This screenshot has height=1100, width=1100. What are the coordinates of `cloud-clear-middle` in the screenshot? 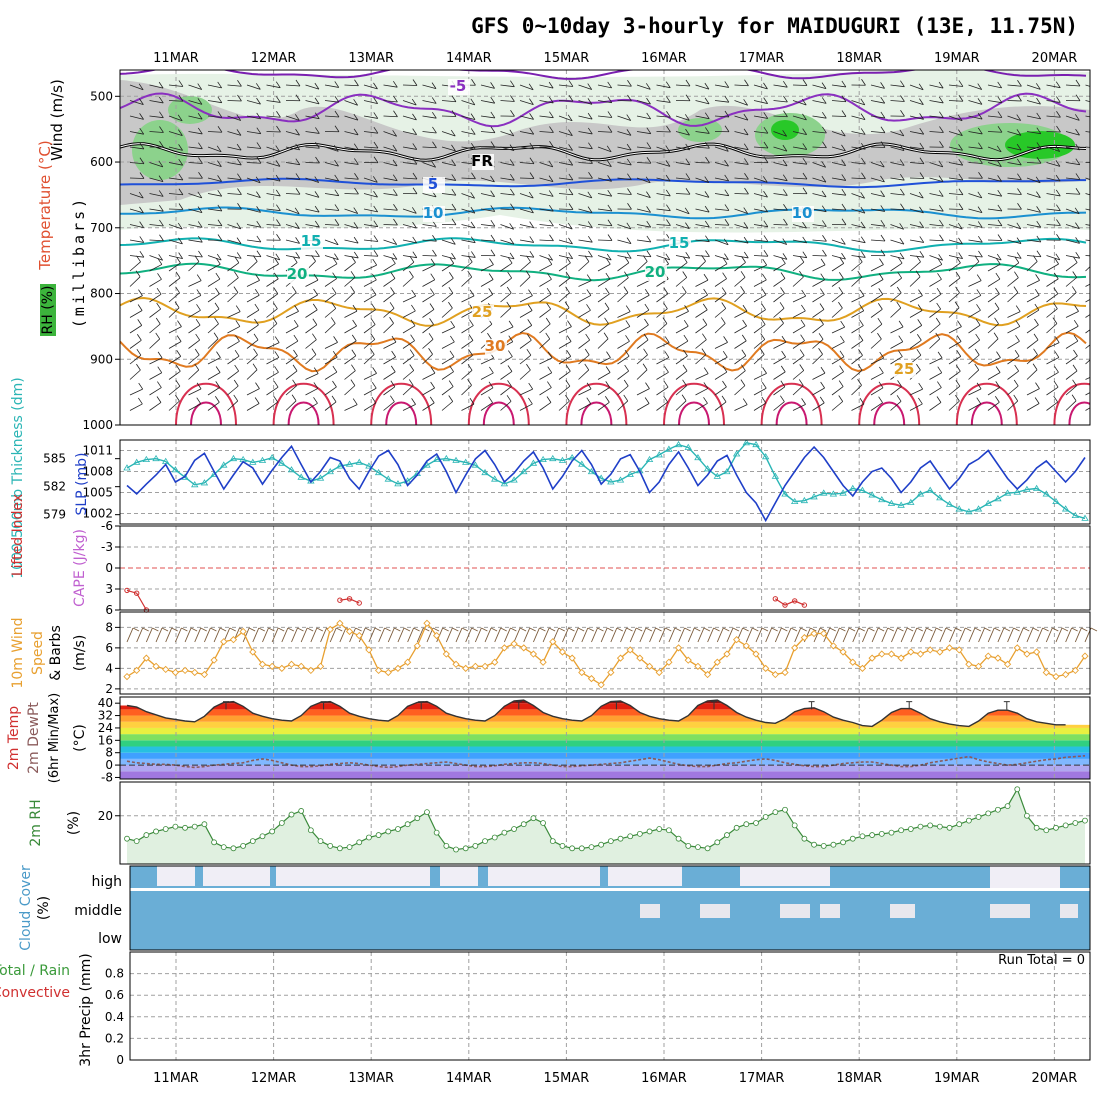 It's located at (1010, 911).